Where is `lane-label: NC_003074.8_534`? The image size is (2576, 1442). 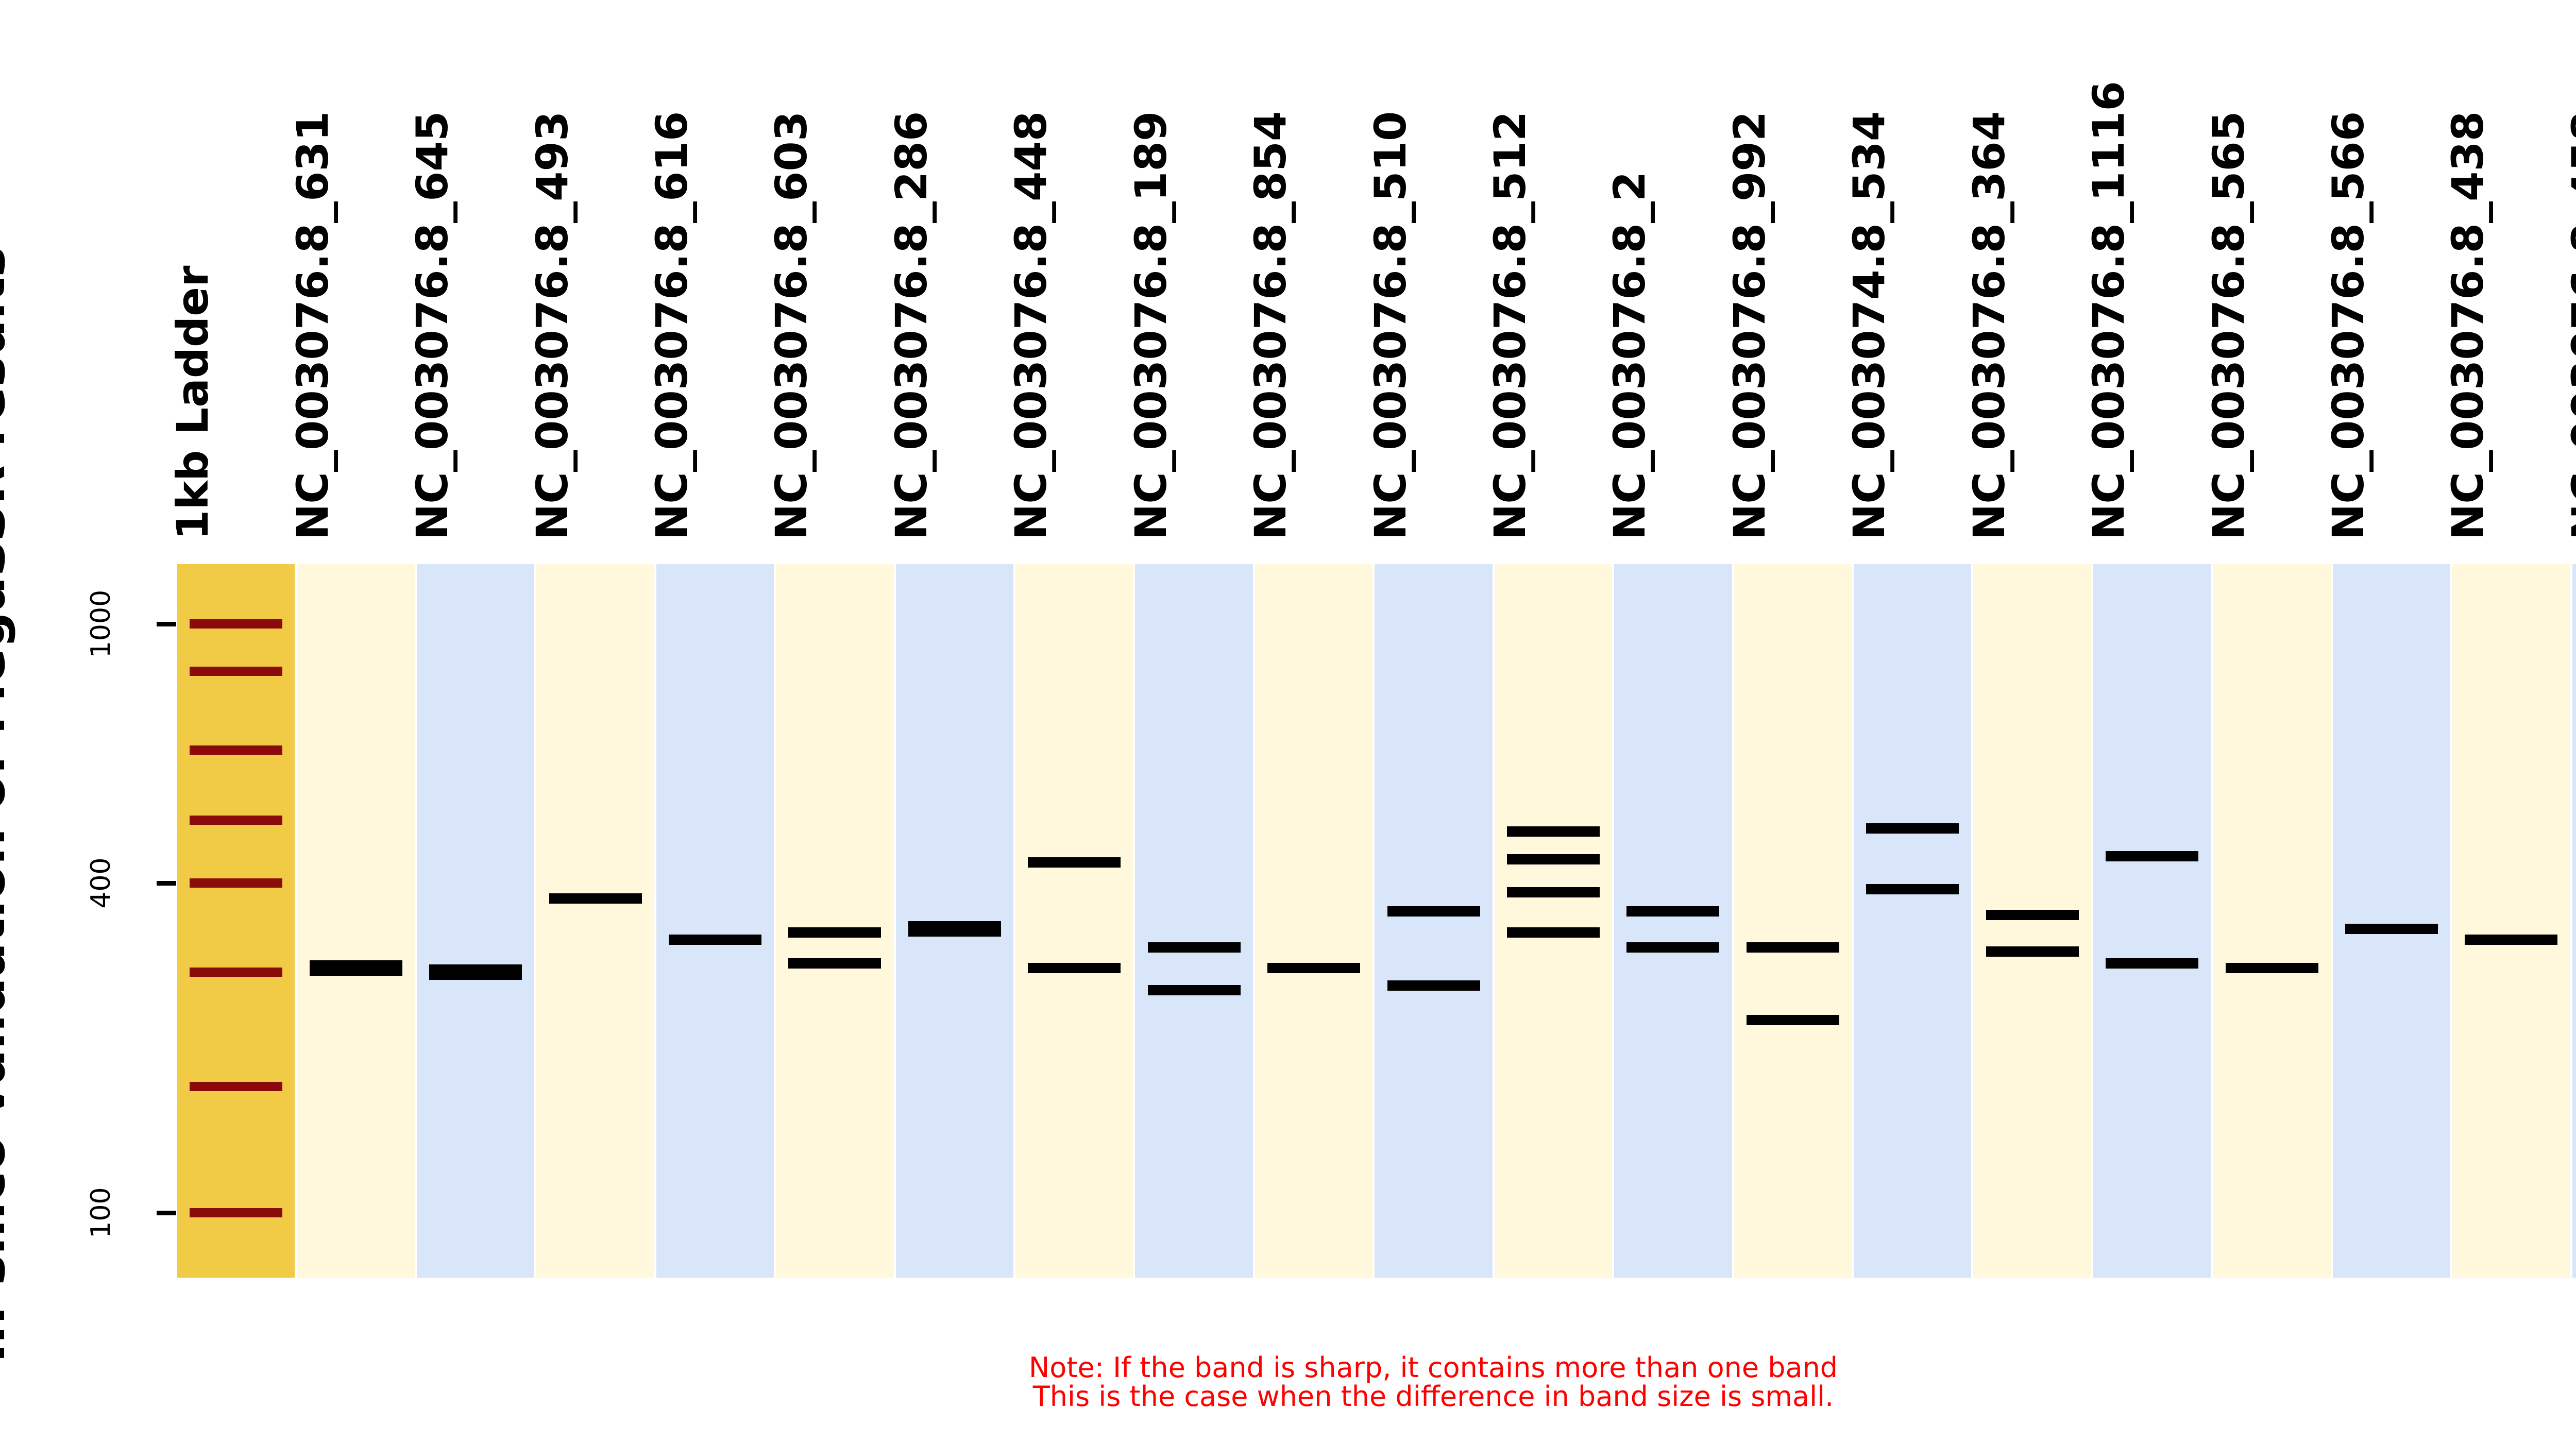 lane-label: NC_003074.8_534 is located at coordinates (1869, 325).